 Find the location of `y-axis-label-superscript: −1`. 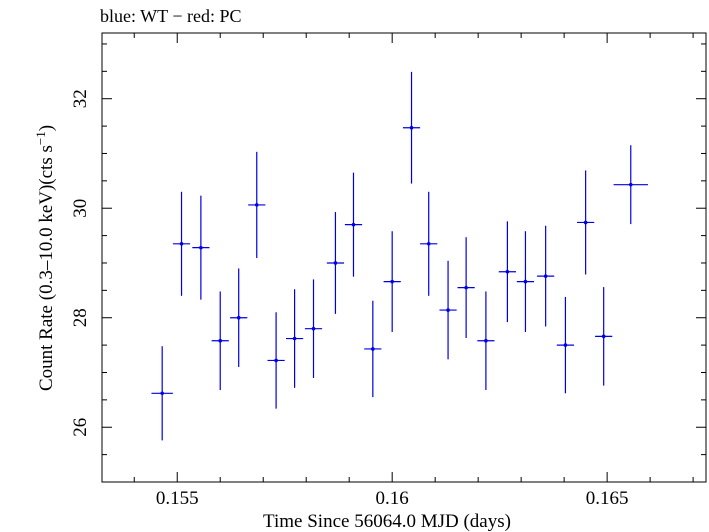

y-axis-label-superscript: −1 is located at coordinates (40, 138).